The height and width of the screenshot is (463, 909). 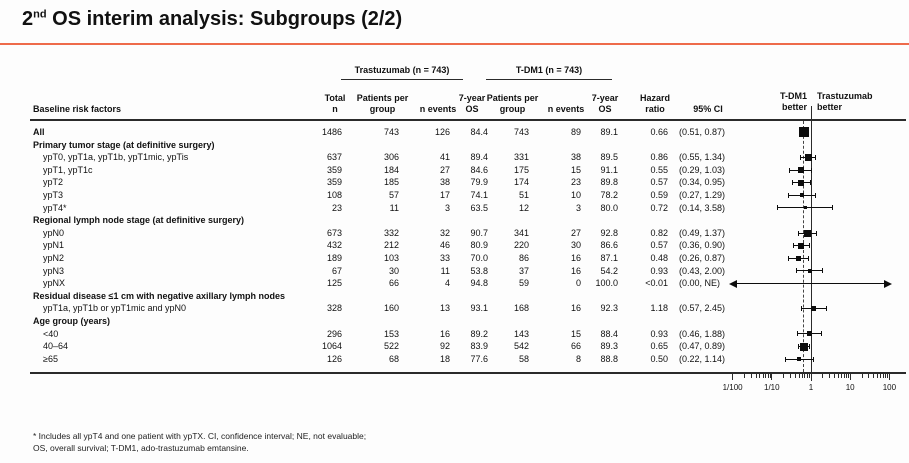 I want to click on cell-d_events: 38, so click(x=575, y=157).